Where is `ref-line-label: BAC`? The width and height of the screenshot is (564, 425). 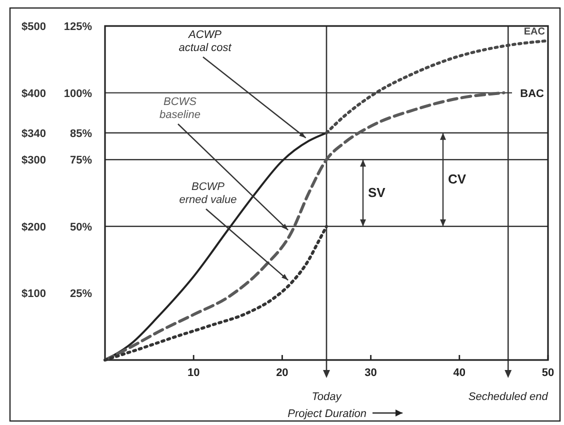
ref-line-label: BAC is located at coordinates (532, 94).